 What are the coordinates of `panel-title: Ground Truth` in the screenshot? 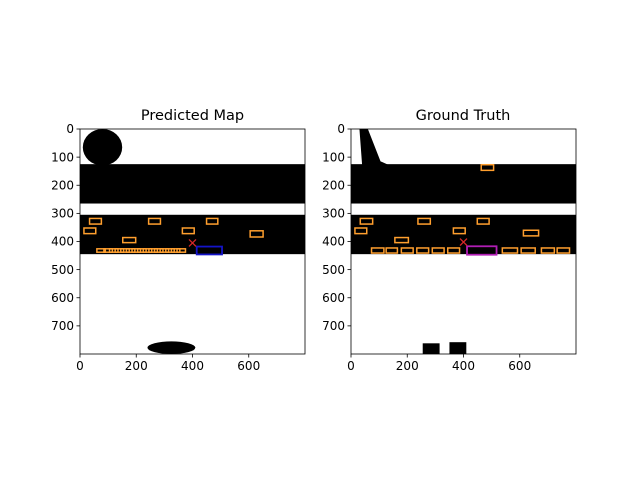 It's located at (463, 116).